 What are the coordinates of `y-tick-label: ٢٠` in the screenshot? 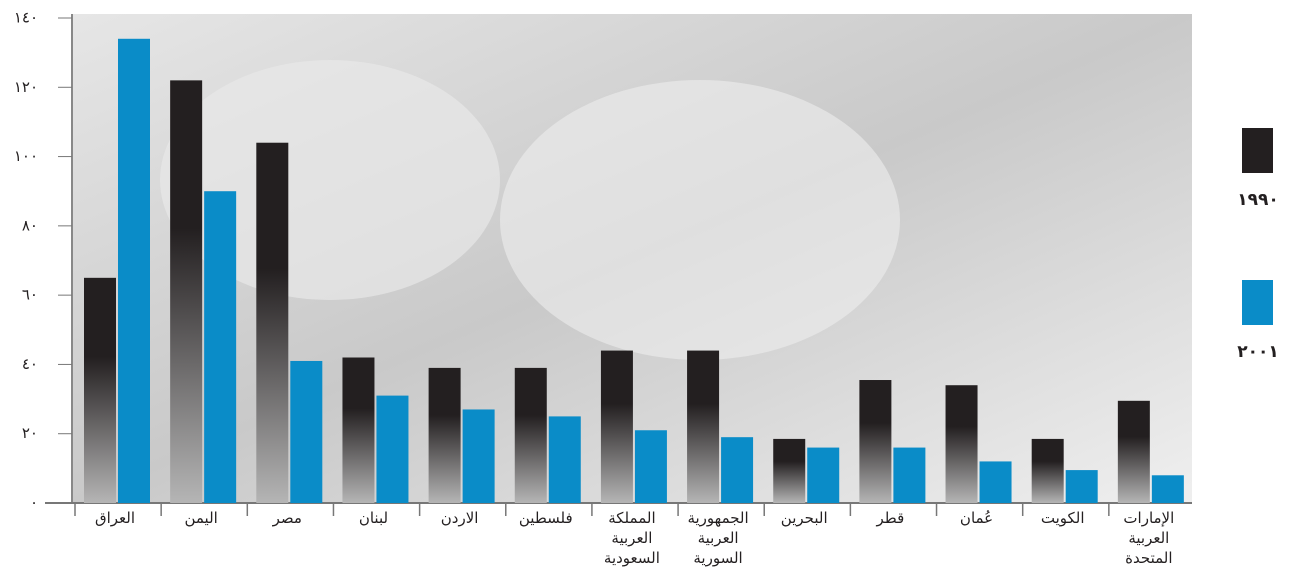 It's located at (30, 433).